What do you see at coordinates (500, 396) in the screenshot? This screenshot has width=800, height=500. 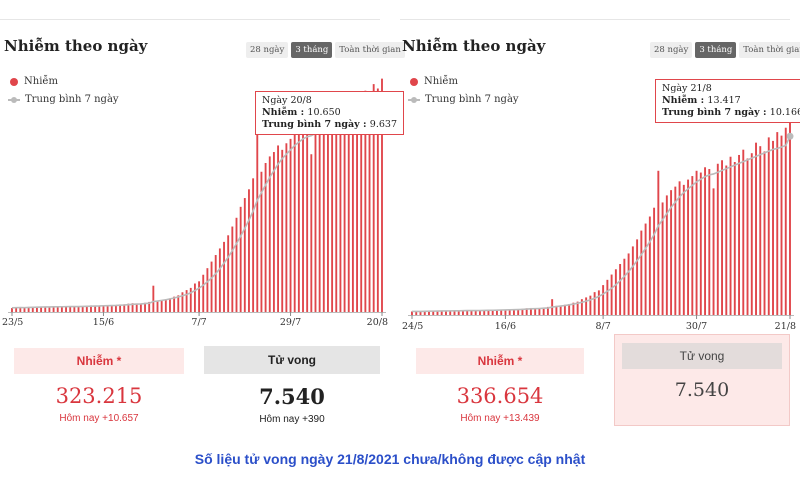 I see `cases-stat-value: 336.654` at bounding box center [500, 396].